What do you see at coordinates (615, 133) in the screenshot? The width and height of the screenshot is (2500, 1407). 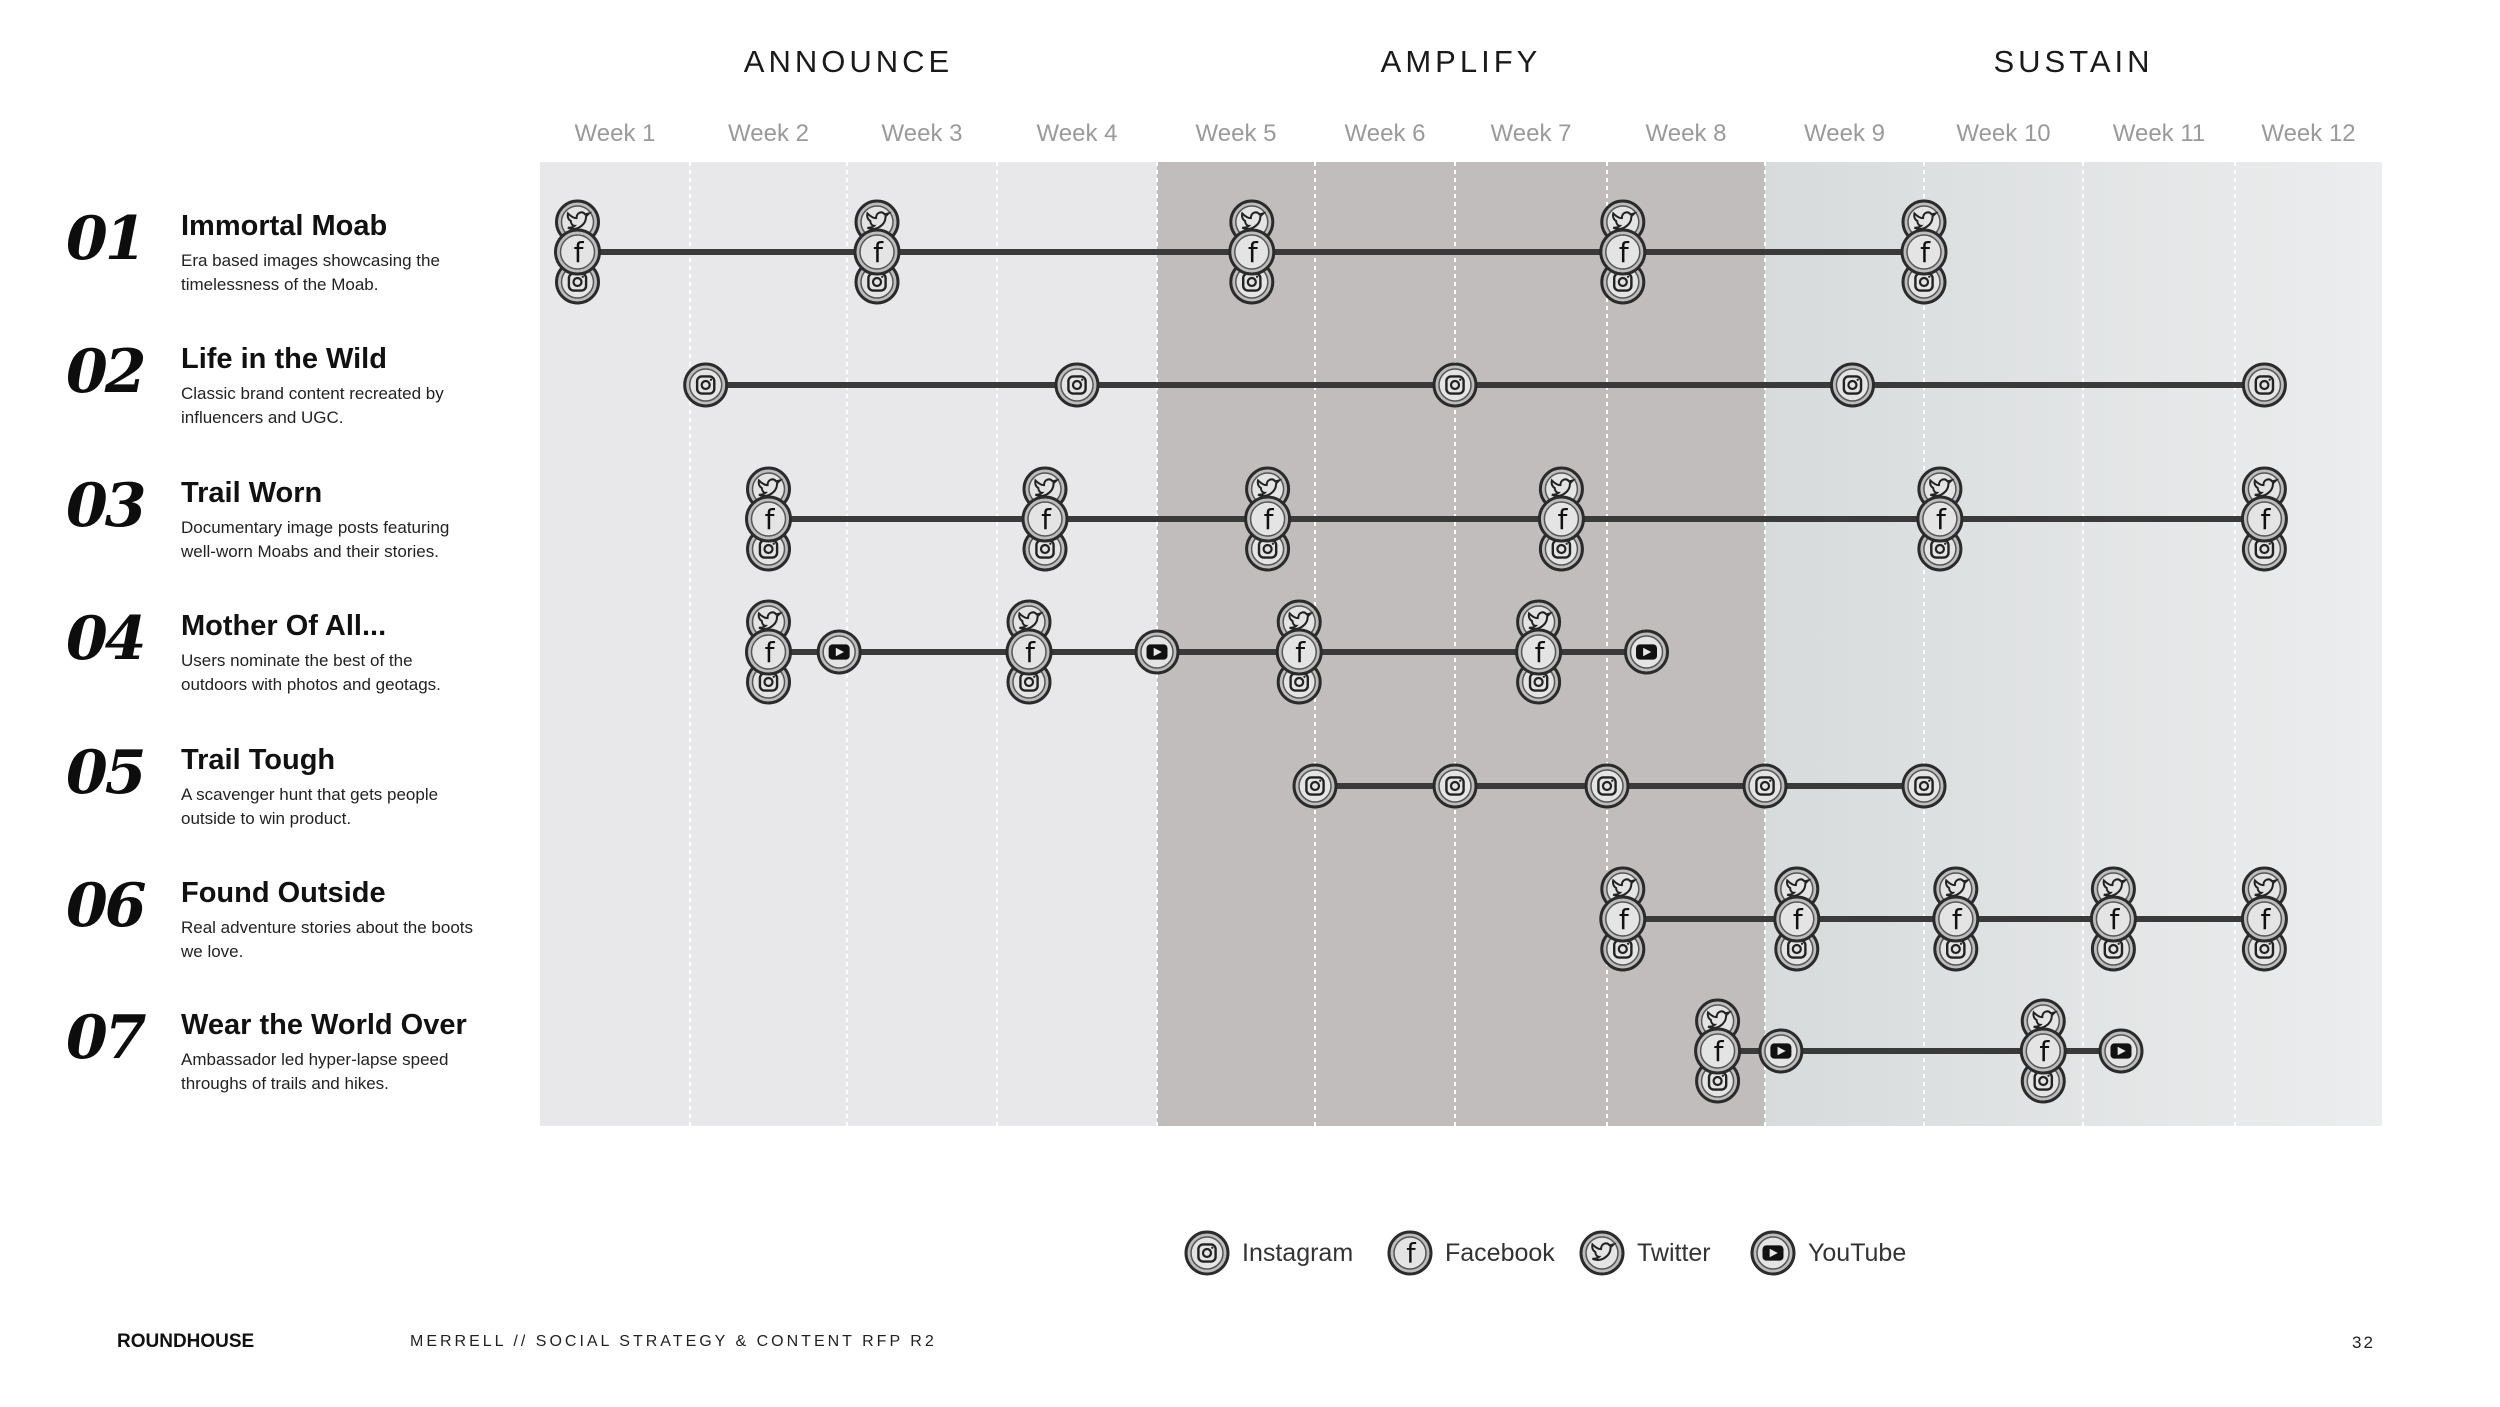 I see `week-label-1: Week 1` at bounding box center [615, 133].